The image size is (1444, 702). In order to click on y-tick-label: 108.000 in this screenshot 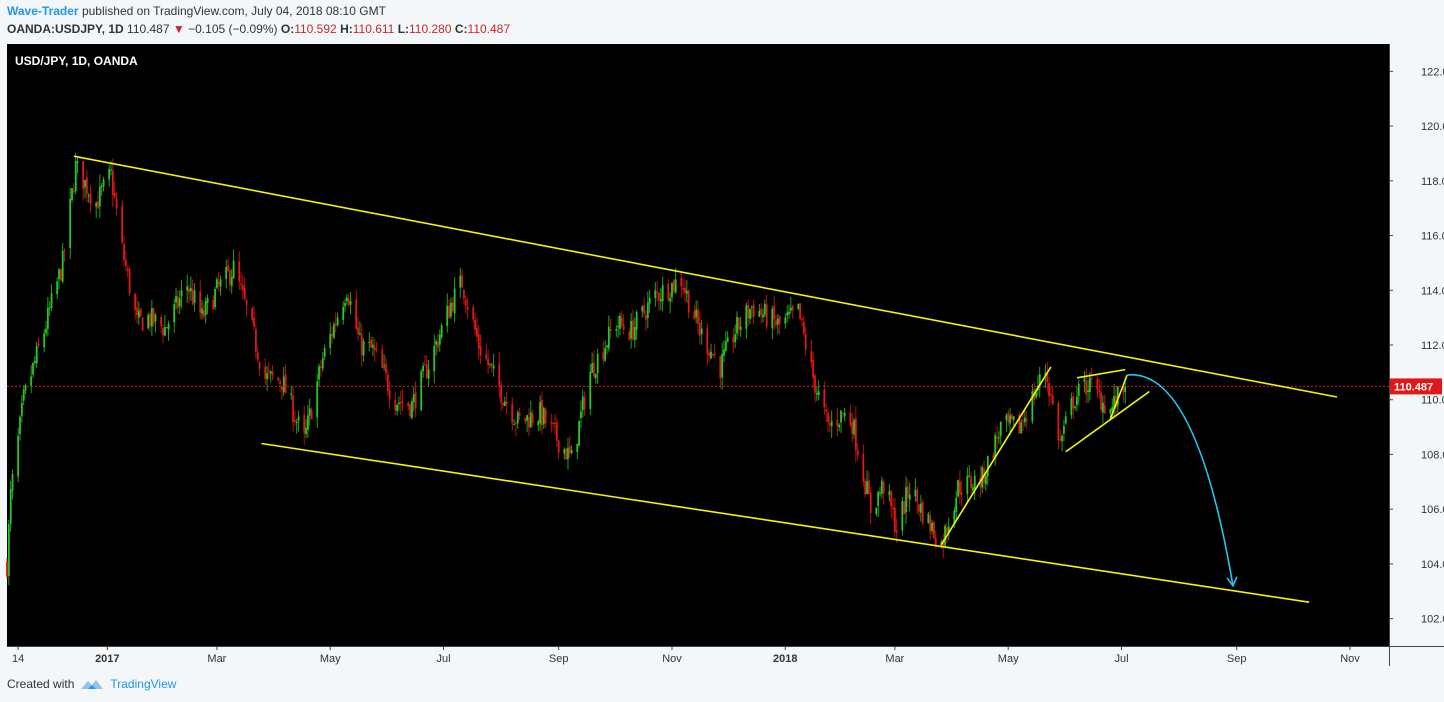, I will do `click(1432, 455)`.